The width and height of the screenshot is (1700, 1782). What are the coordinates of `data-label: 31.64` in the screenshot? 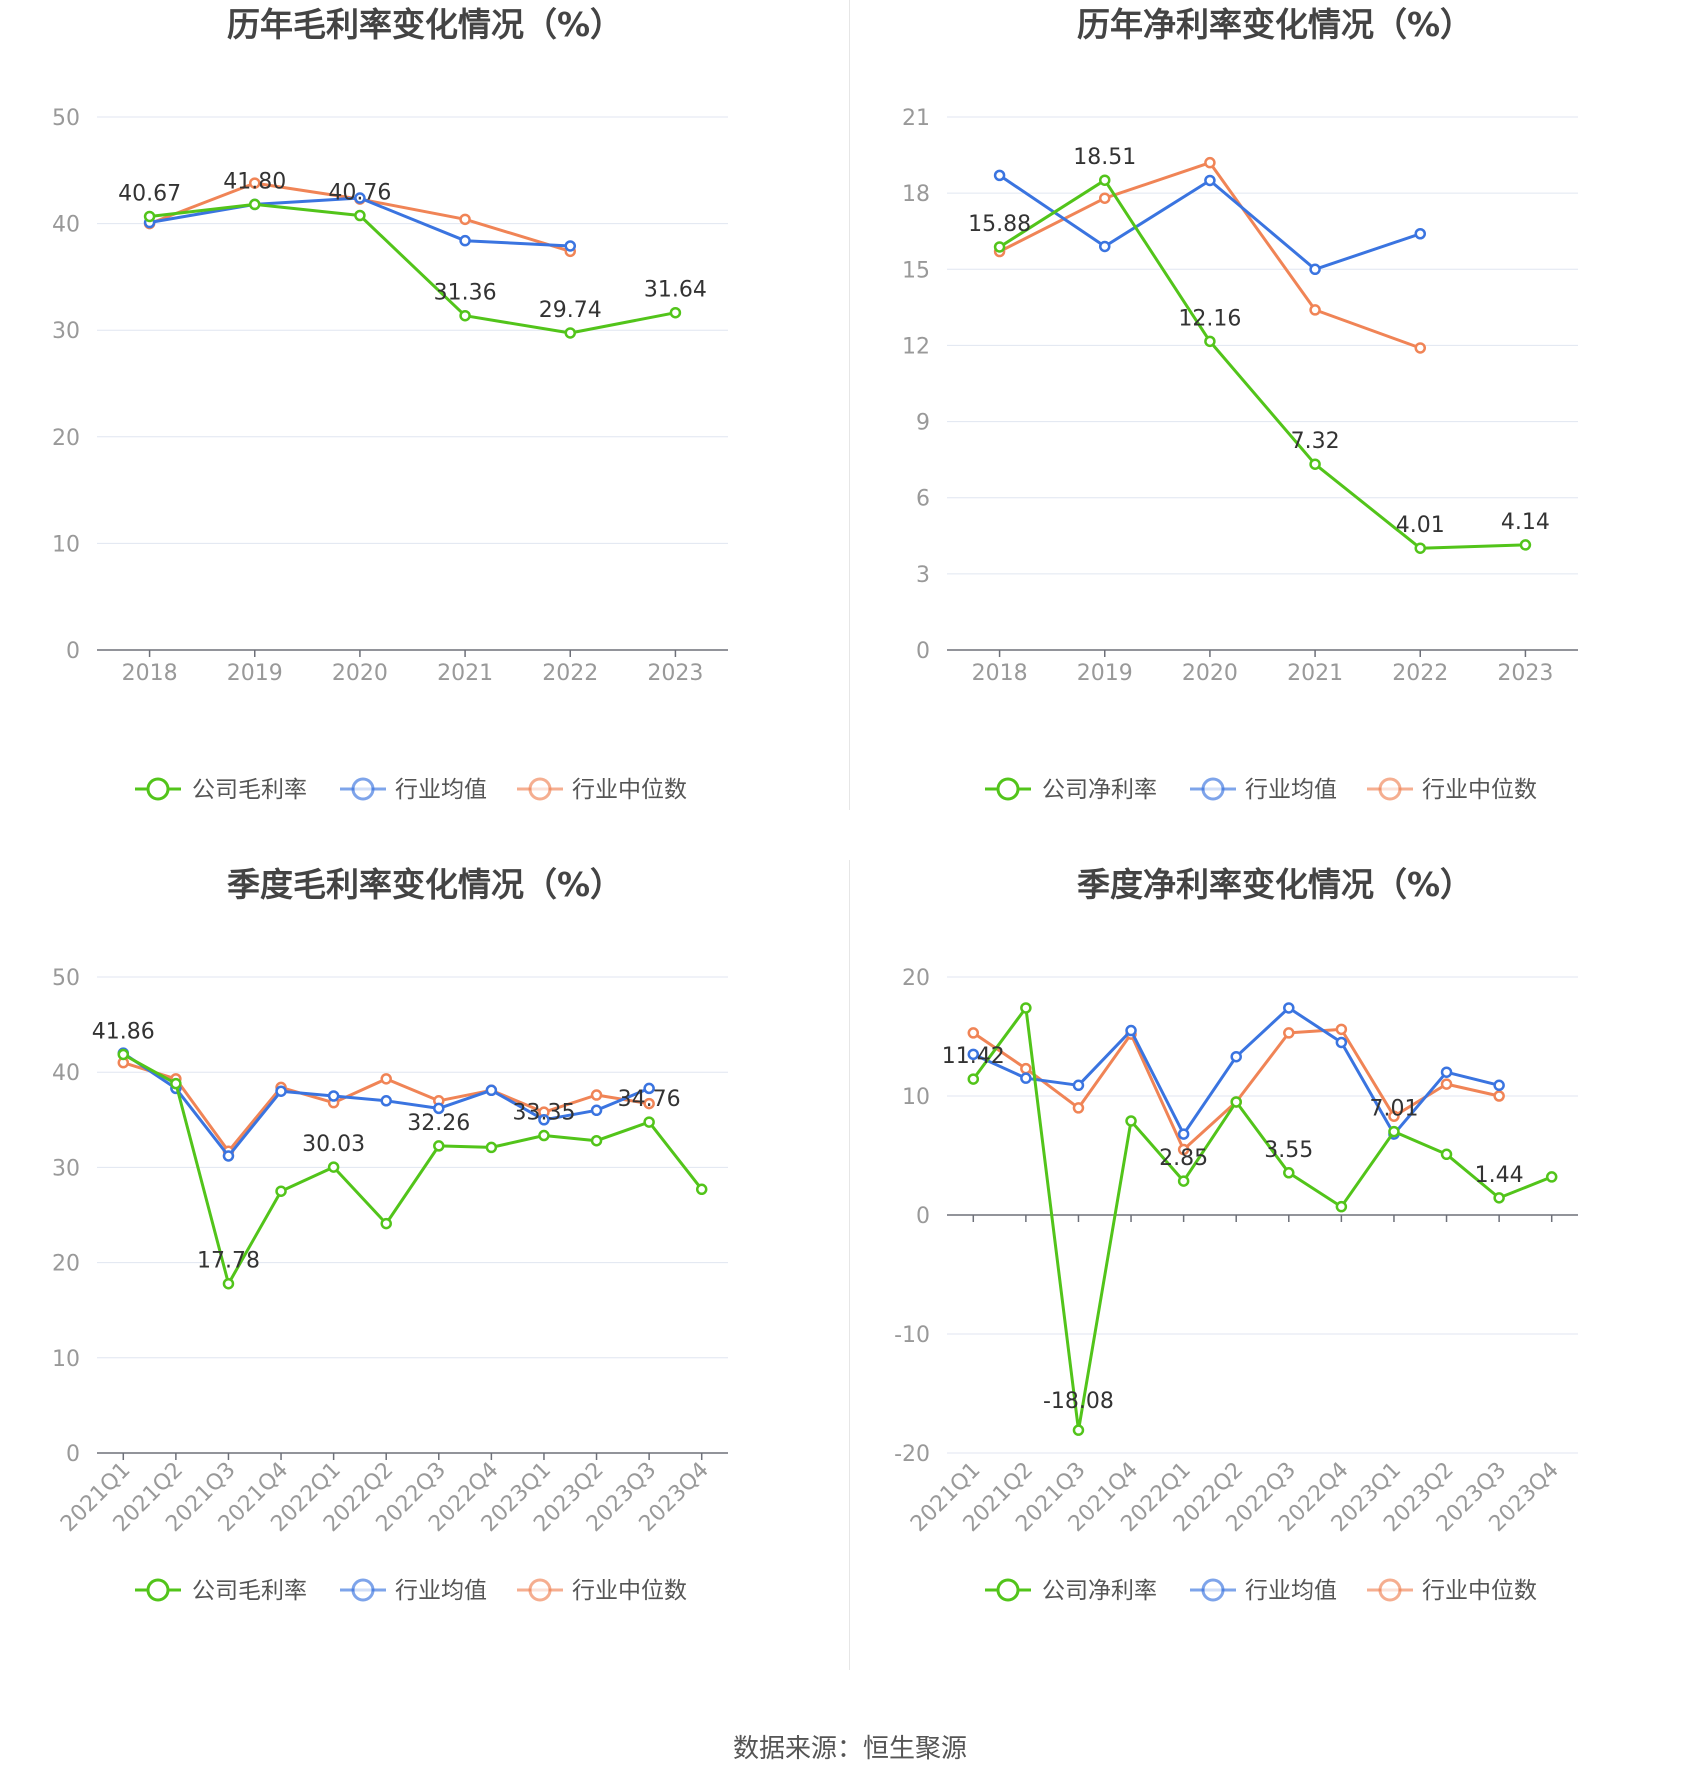 It's located at (675, 290).